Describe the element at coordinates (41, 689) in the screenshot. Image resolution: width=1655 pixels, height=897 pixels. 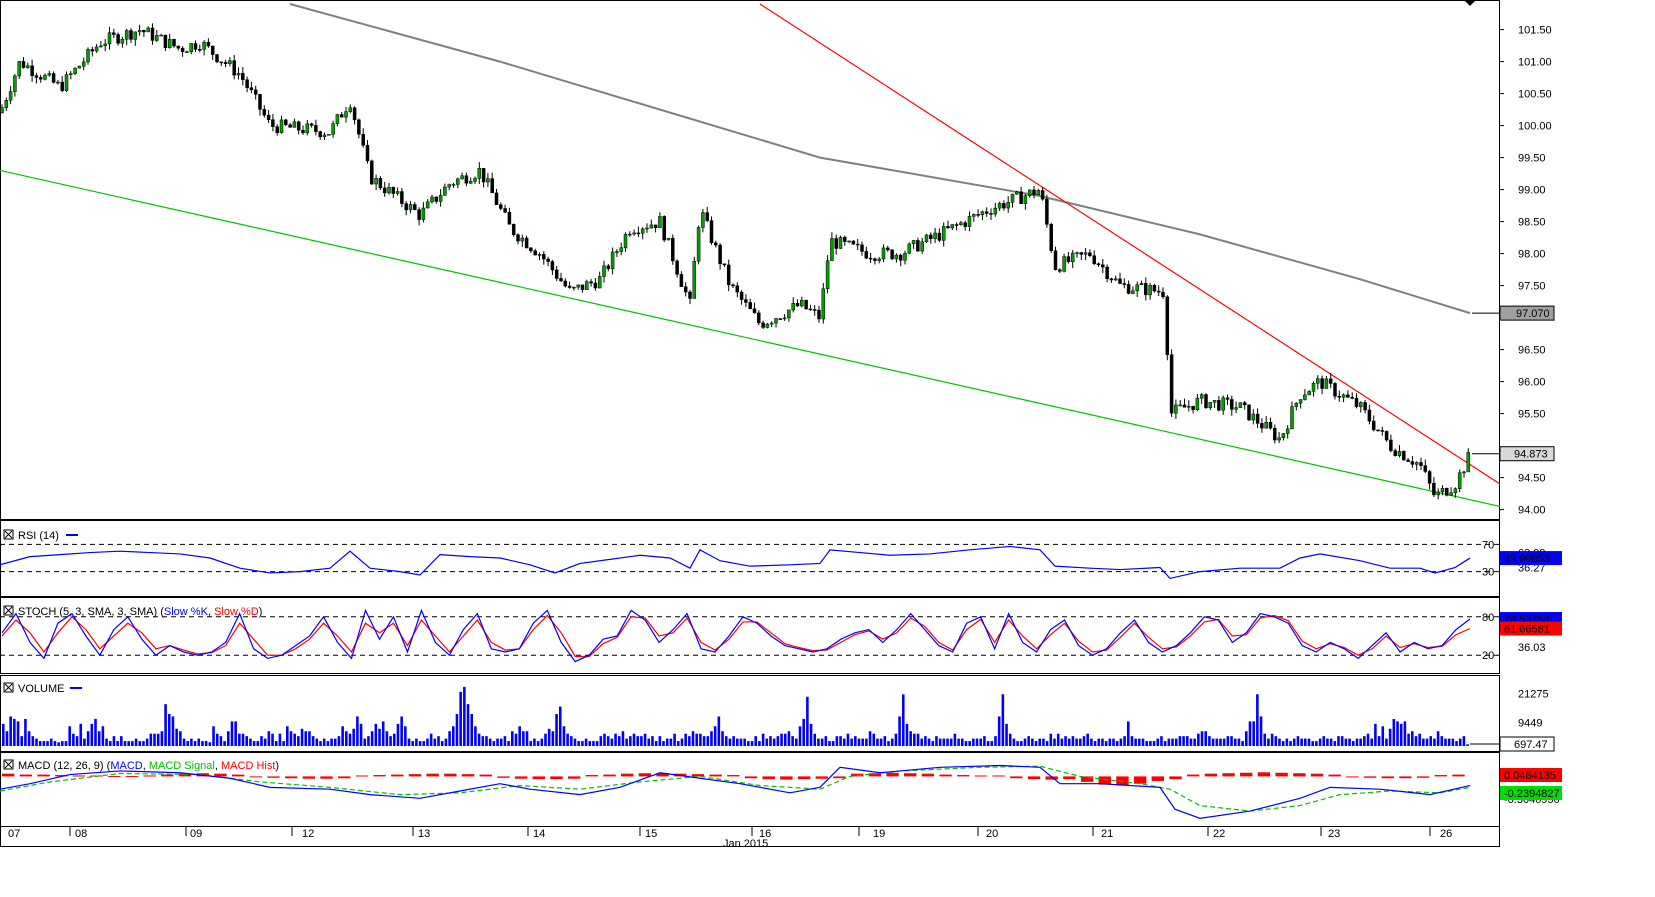
I see `volume-title: VOLUME` at that location.